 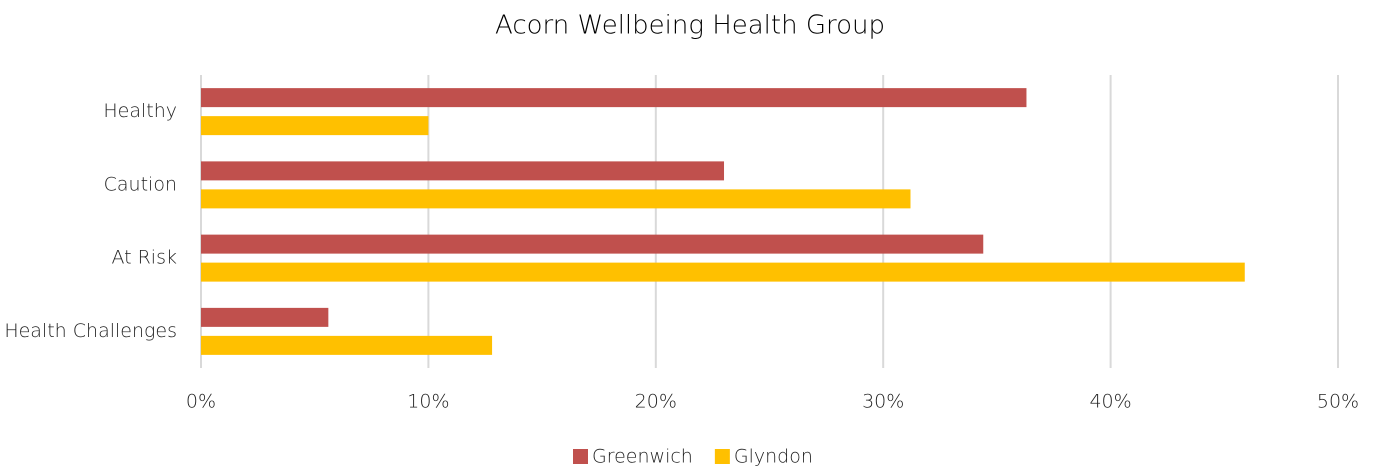 What do you see at coordinates (656, 402) in the screenshot?
I see `x-tick-label: 20%` at bounding box center [656, 402].